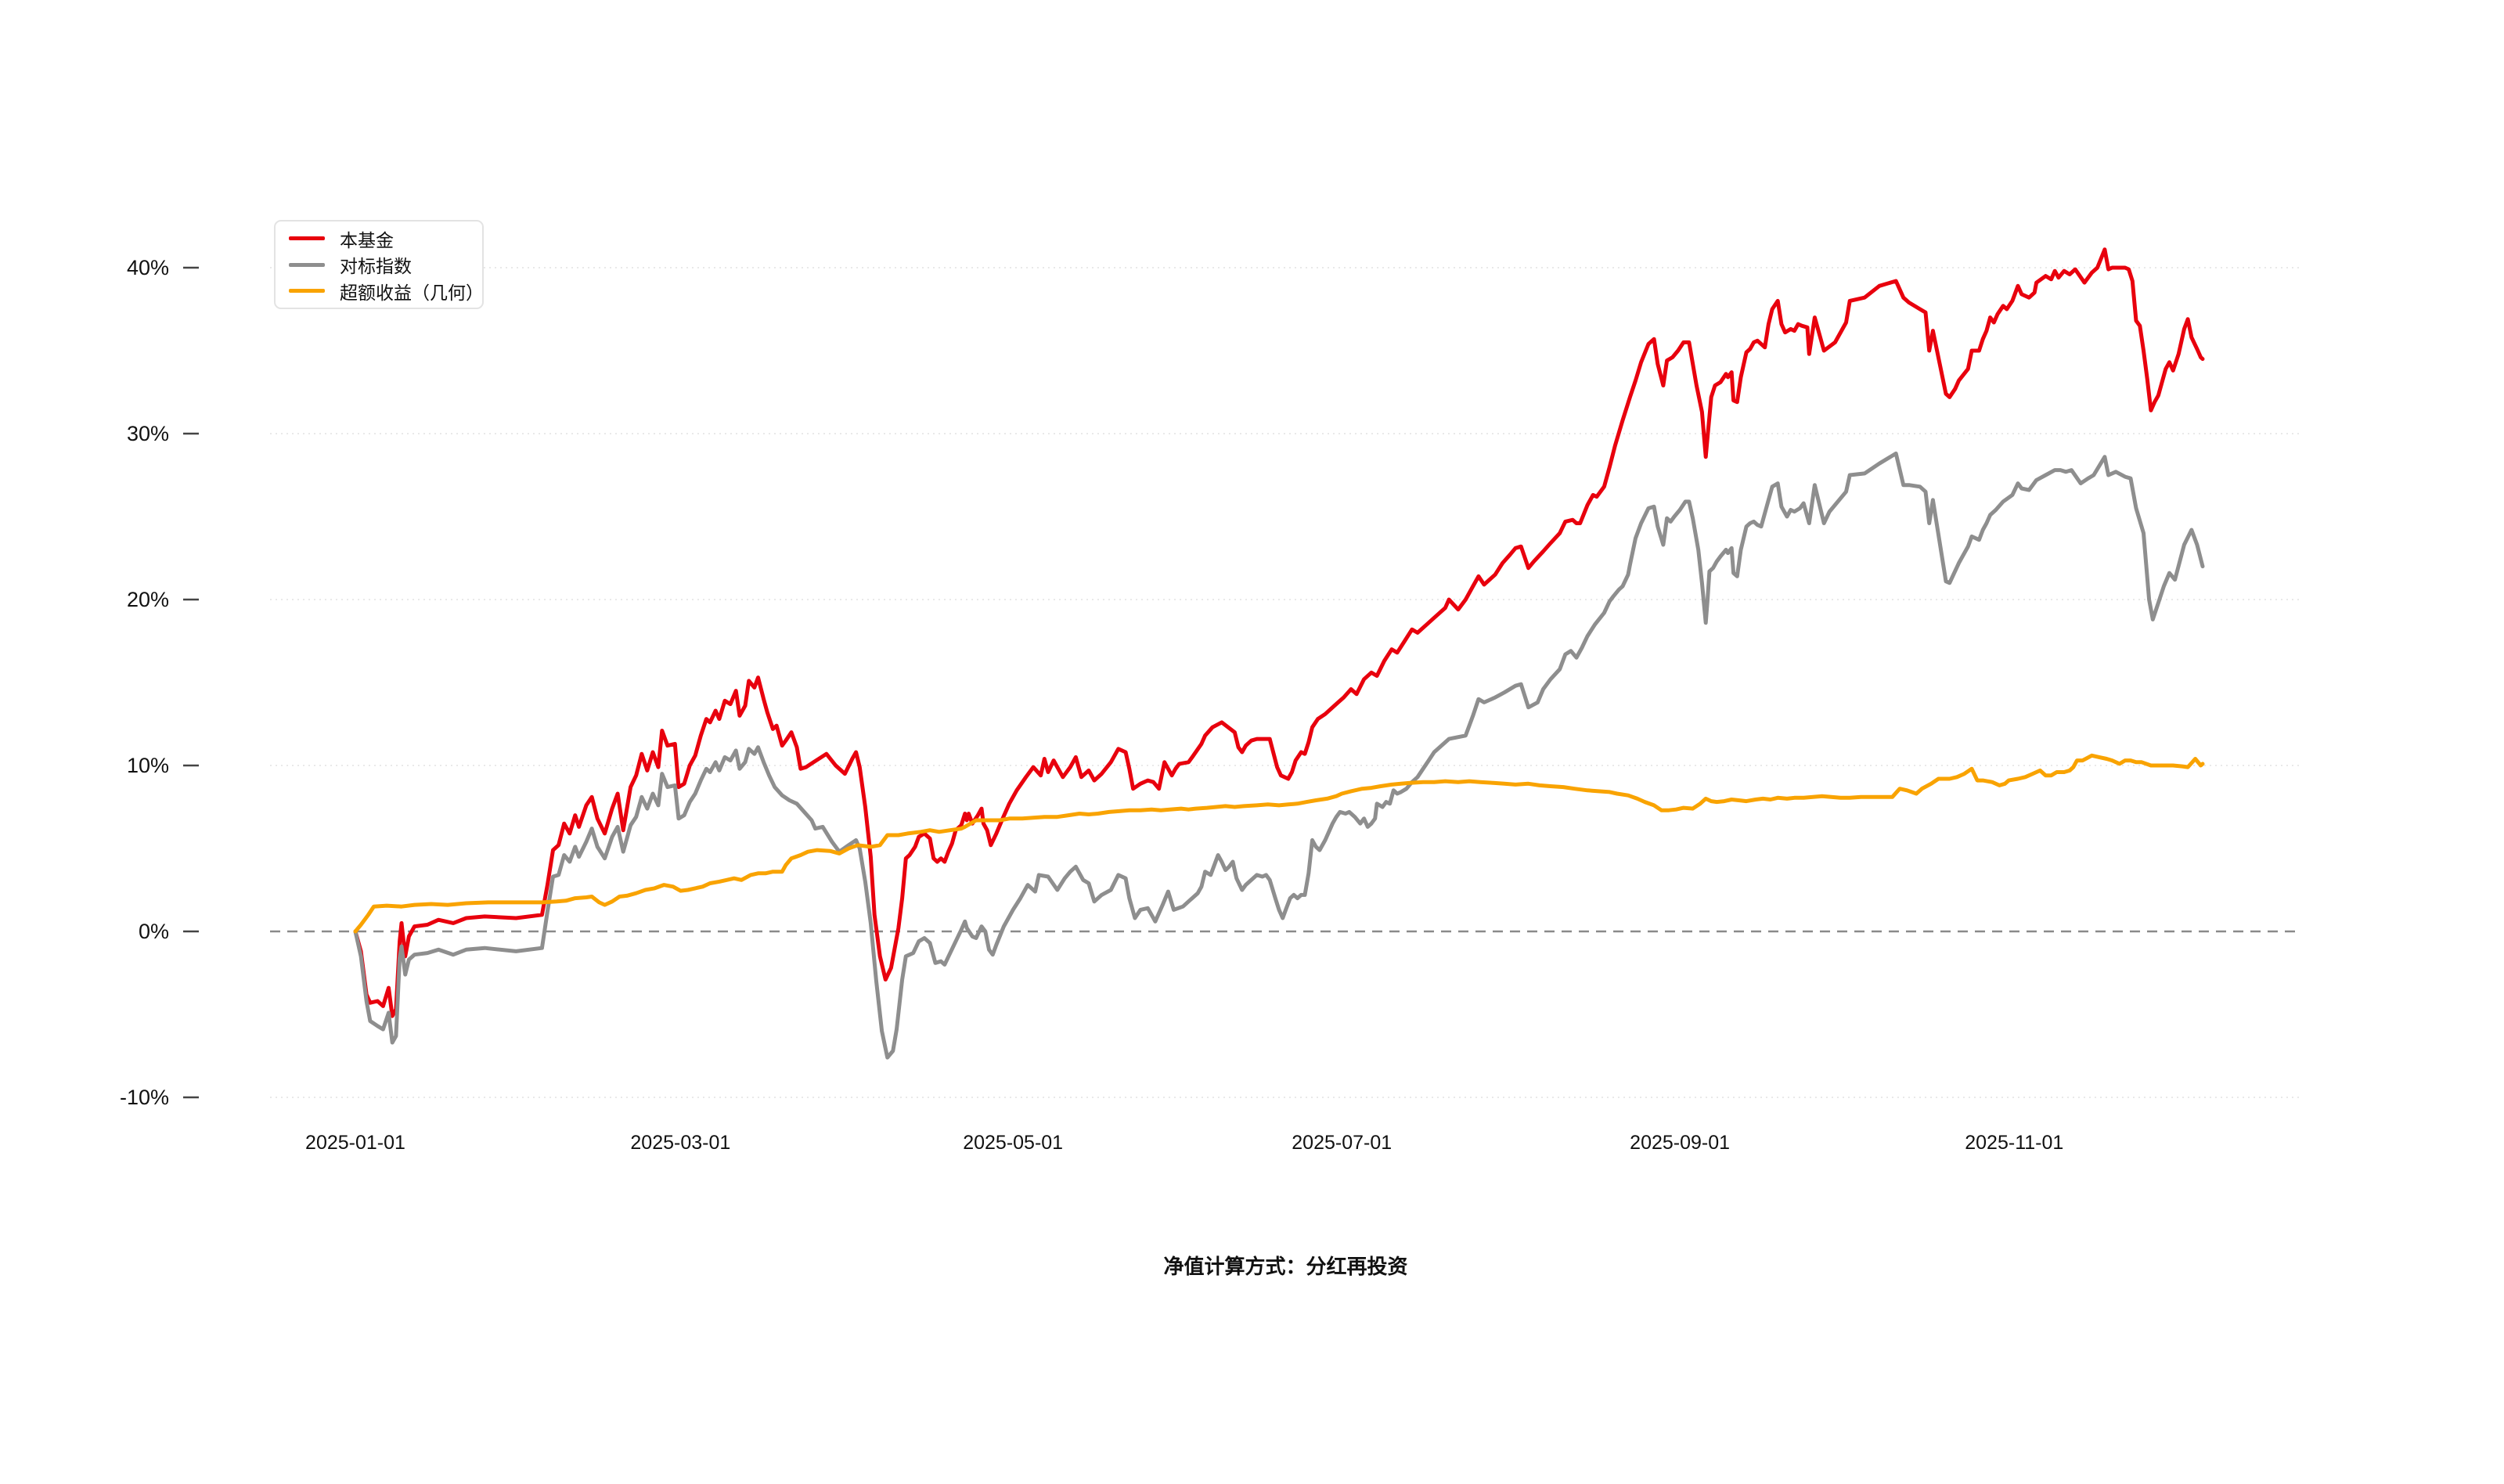  I want to click on legend-label-fund: 本基金, so click(367, 240).